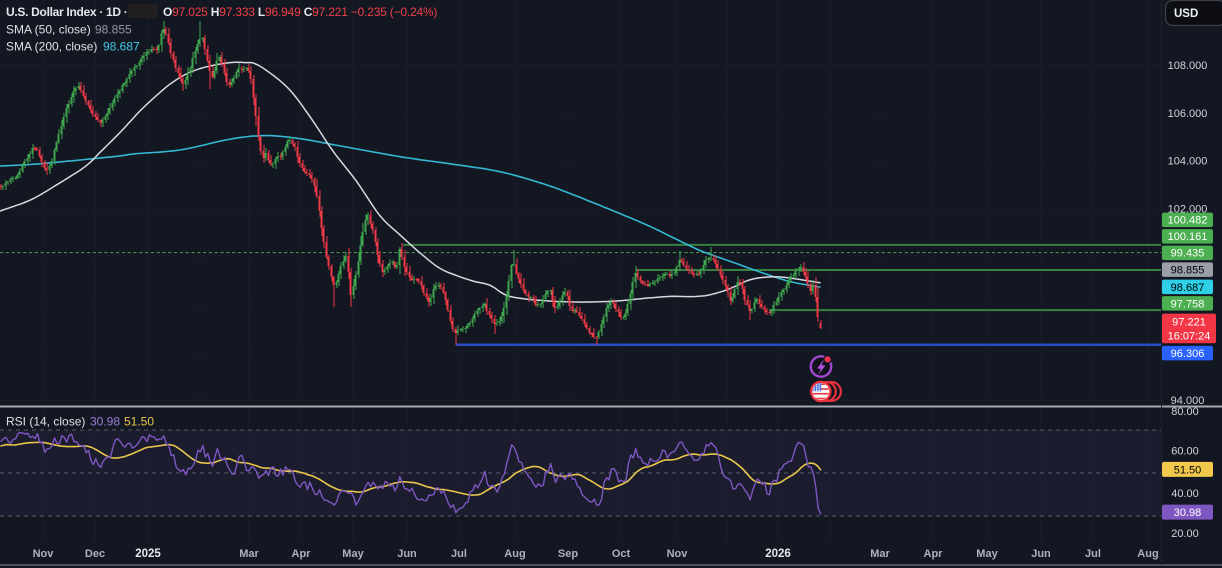  I want to click on svg-text: 99.435, so click(1188, 254).